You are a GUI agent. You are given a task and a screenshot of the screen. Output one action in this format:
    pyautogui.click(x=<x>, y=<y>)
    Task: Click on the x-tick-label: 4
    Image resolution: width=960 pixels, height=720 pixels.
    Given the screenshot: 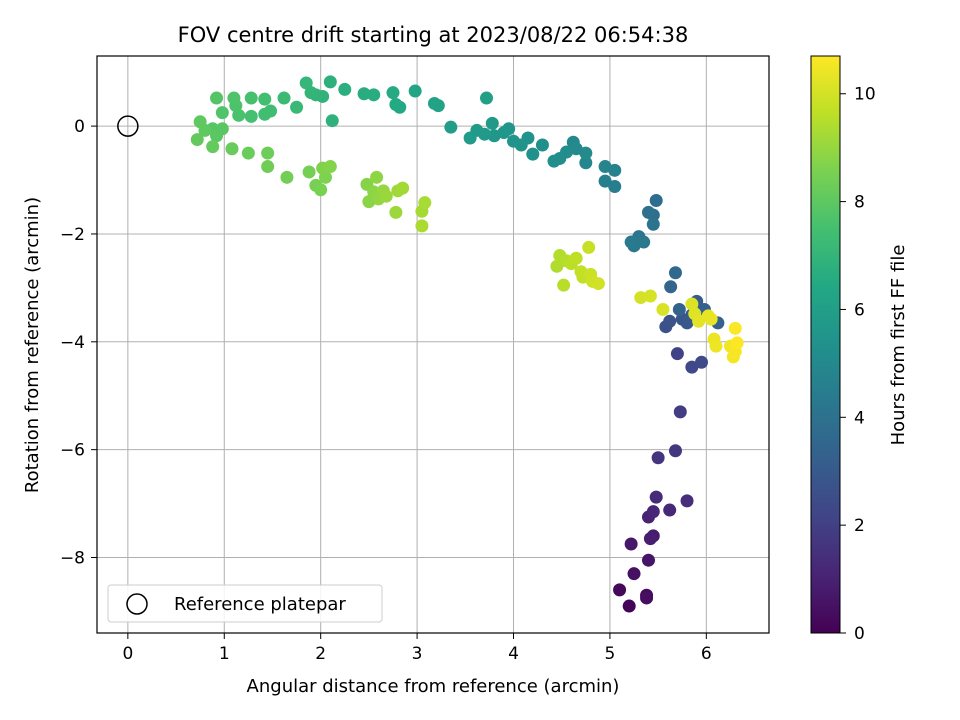 What is the action you would take?
    pyautogui.click(x=513, y=654)
    